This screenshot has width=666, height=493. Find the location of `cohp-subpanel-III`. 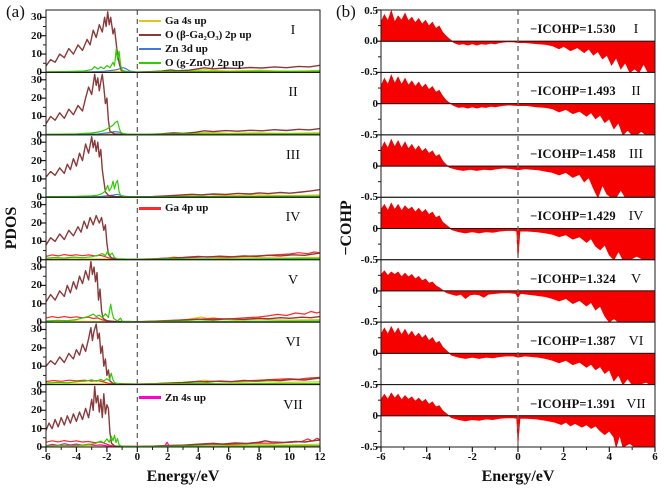

cohp-subpanel-III is located at coordinates (518, 168).